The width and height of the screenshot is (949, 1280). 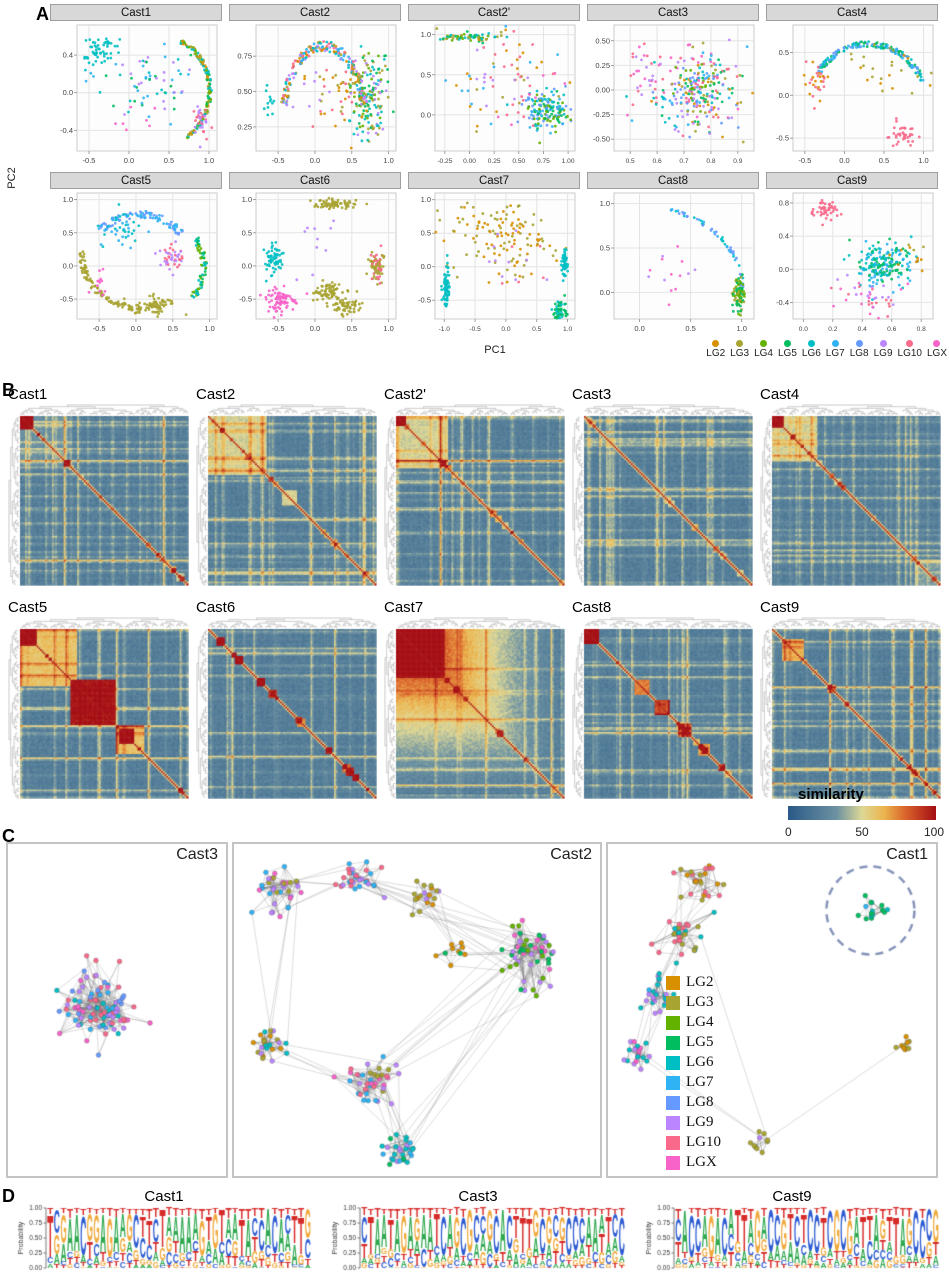 What do you see at coordinates (98, 488) in the screenshot?
I see `heatmap-cell: Cast1` at bounding box center [98, 488].